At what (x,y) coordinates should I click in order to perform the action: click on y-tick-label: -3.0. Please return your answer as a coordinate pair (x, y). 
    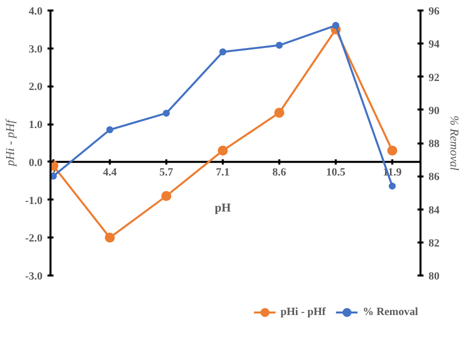
    Looking at the image, I should click on (34, 276).